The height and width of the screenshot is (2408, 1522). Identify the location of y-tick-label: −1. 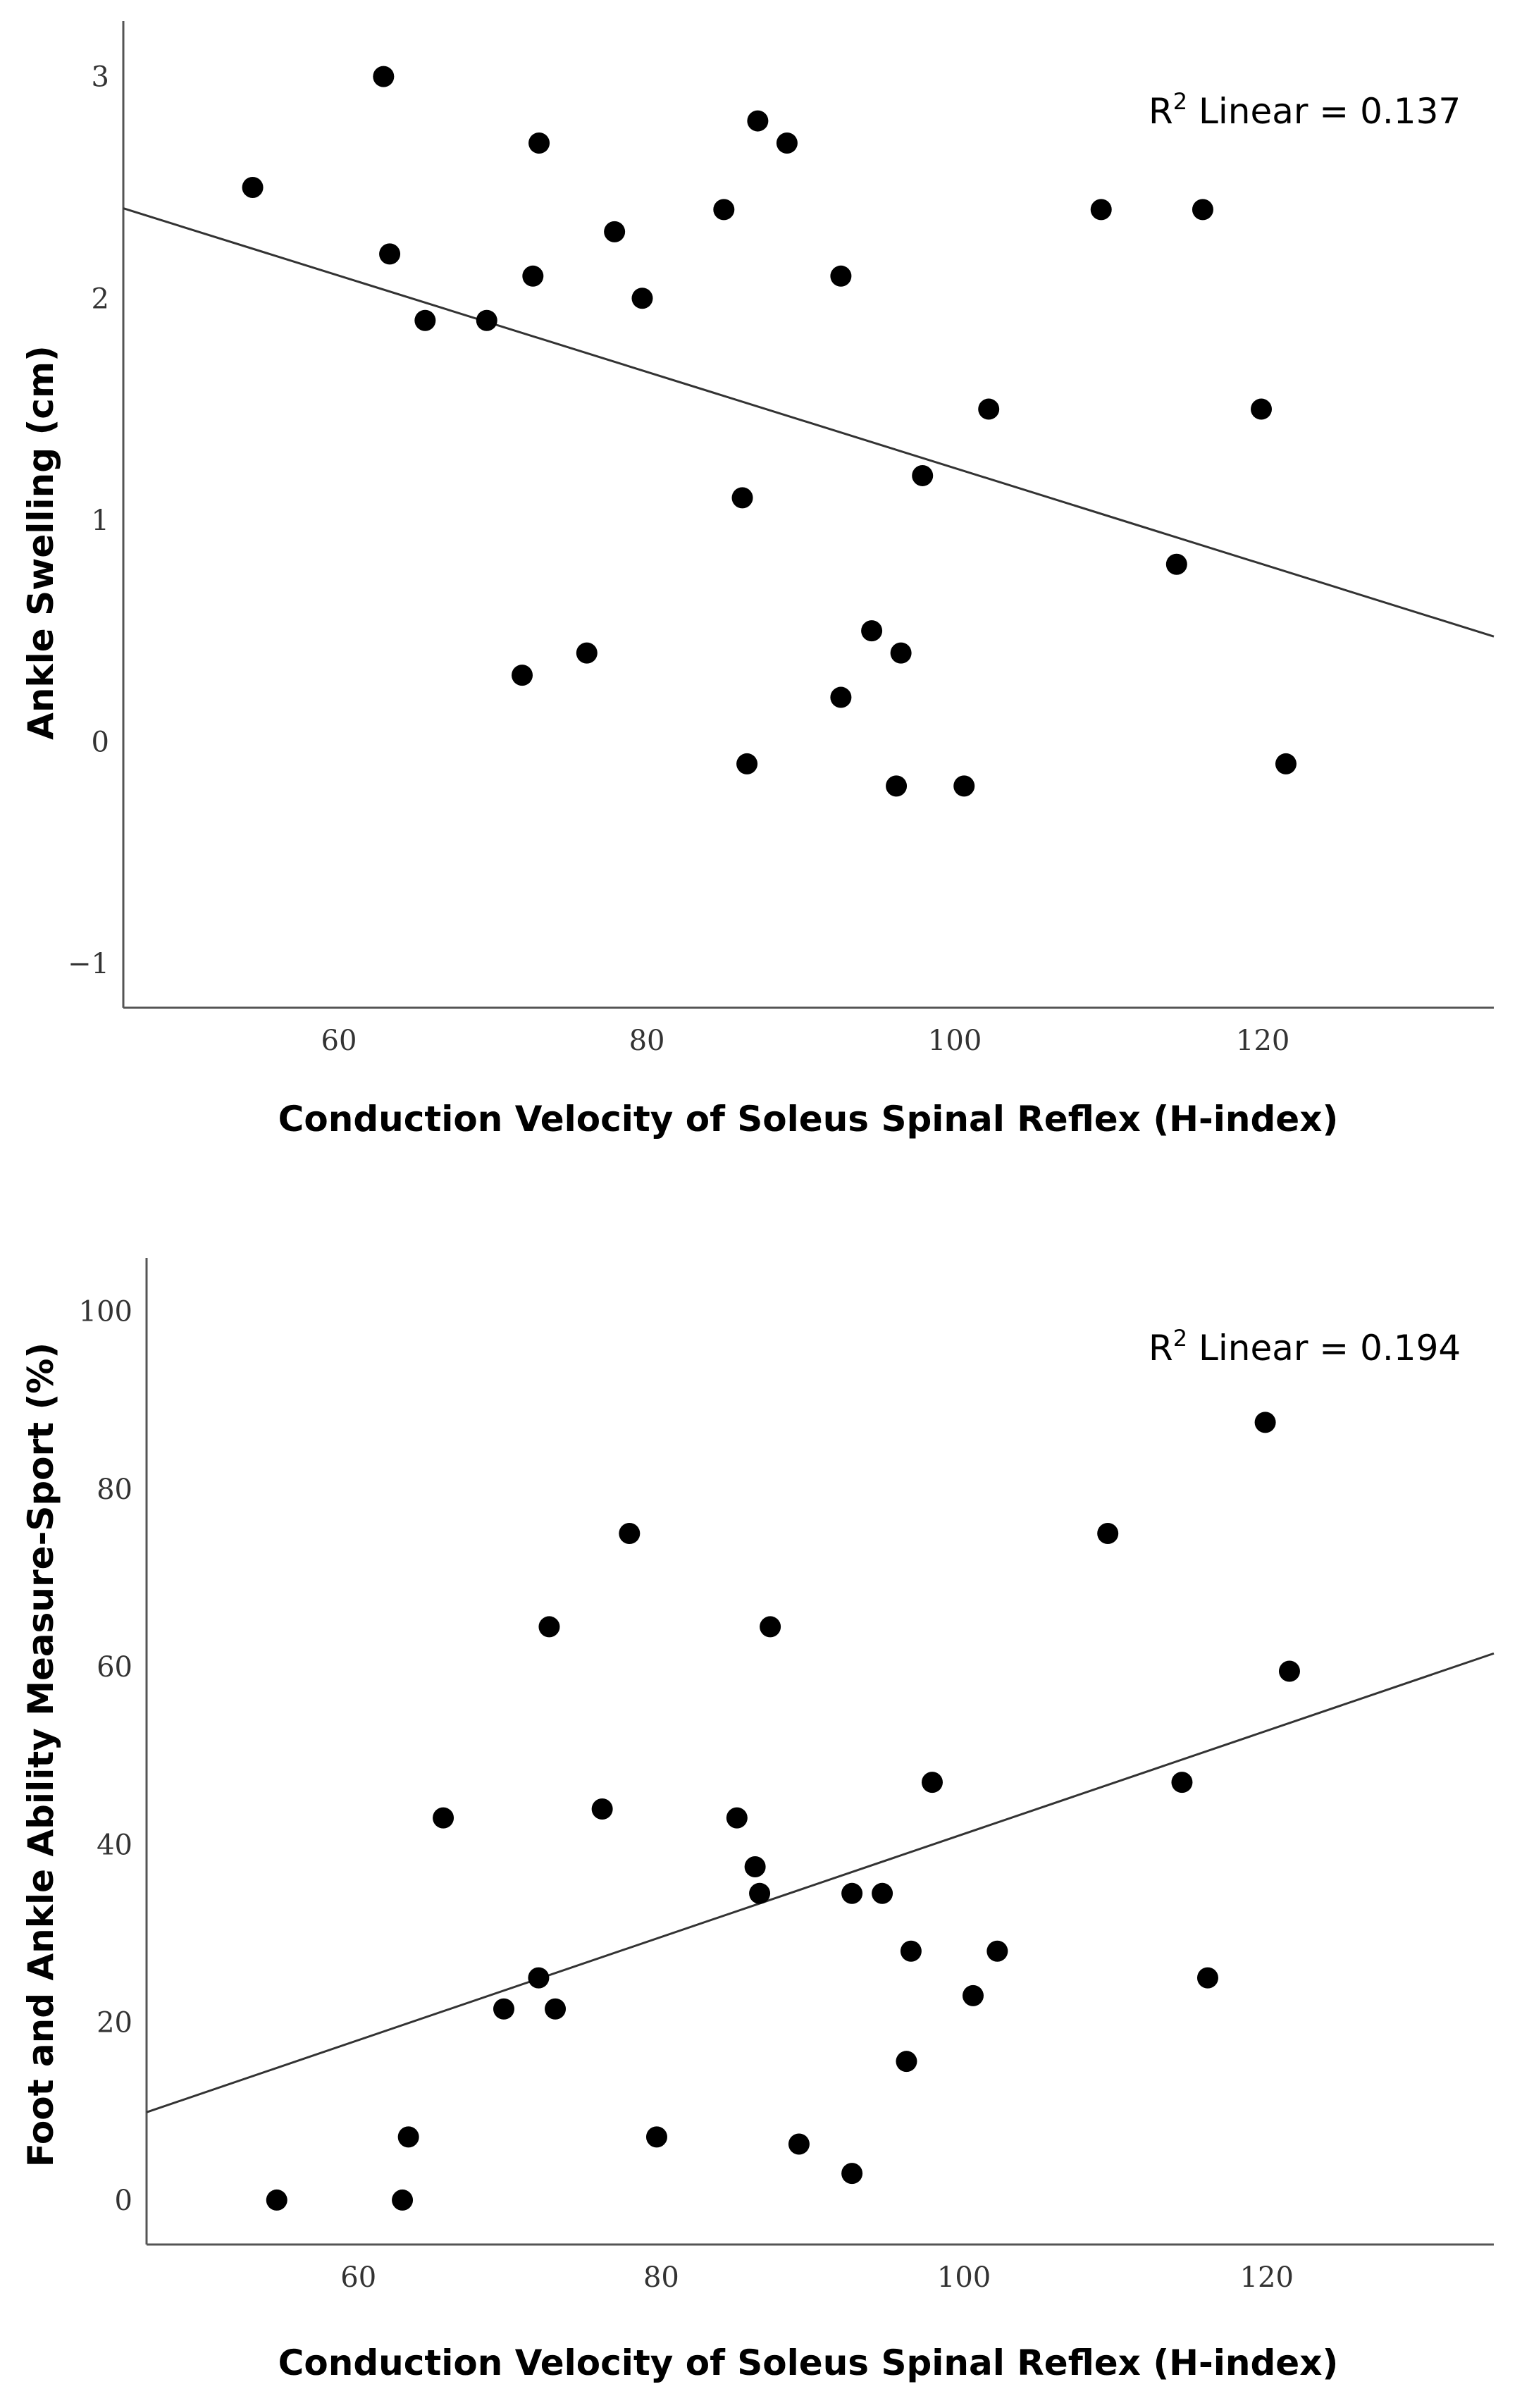
(88, 964).